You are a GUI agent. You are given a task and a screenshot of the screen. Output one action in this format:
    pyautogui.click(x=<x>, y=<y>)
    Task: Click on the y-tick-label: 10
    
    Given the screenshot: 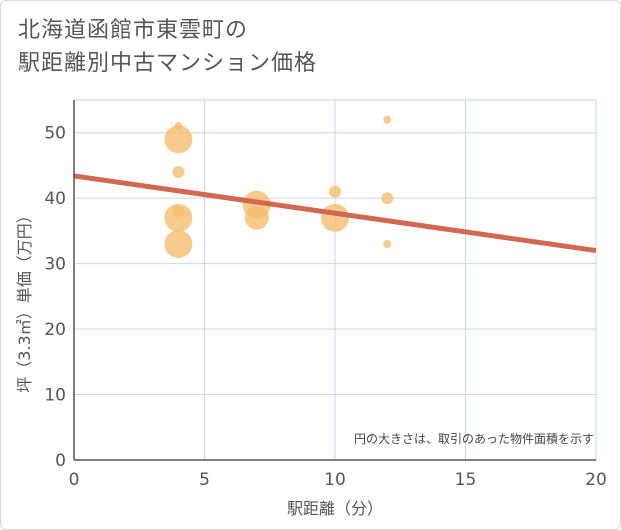 What is the action you would take?
    pyautogui.click(x=55, y=396)
    